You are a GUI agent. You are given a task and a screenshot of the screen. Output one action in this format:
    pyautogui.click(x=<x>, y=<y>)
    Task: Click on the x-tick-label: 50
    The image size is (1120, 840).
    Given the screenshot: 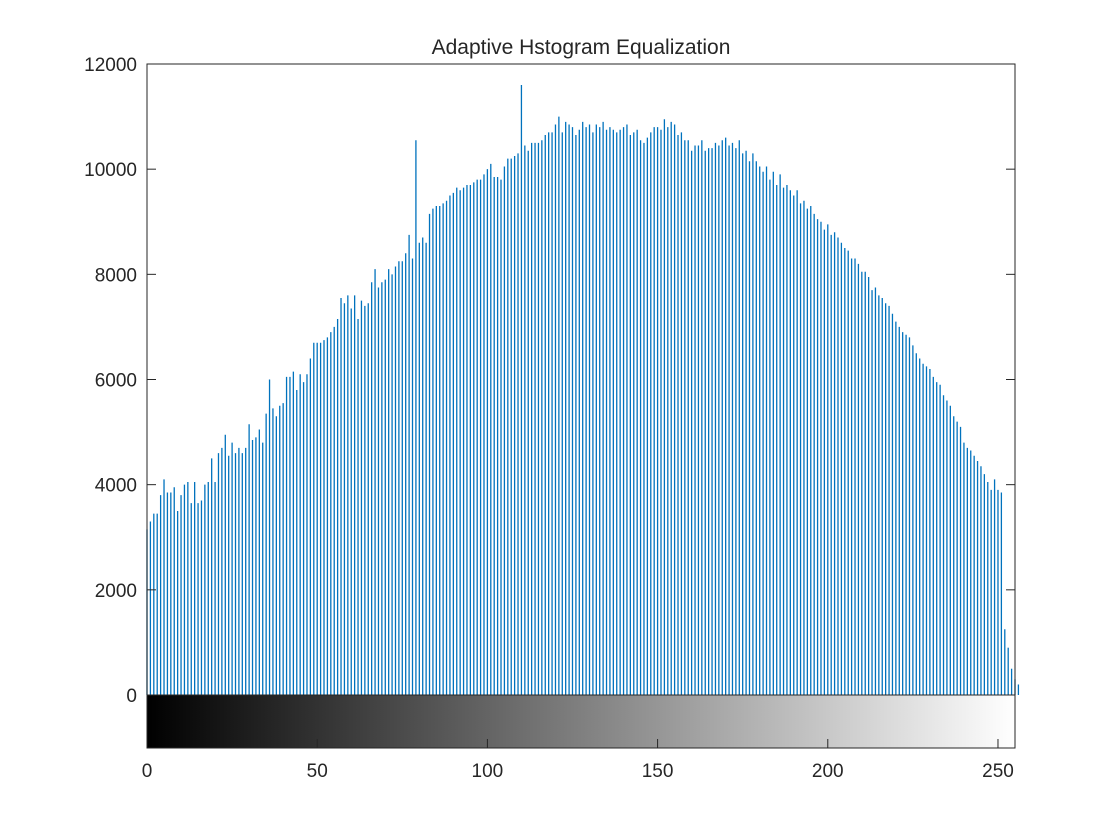 What is the action you would take?
    pyautogui.click(x=317, y=771)
    